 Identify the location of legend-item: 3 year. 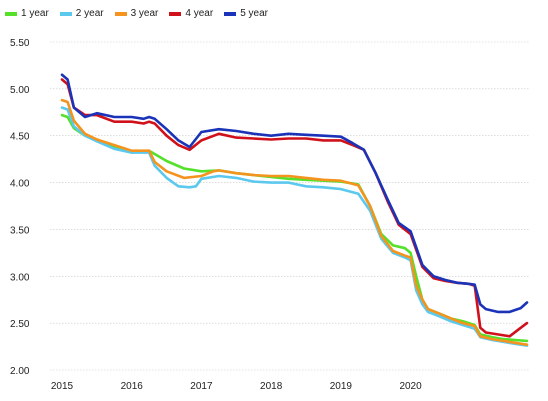
(136, 13).